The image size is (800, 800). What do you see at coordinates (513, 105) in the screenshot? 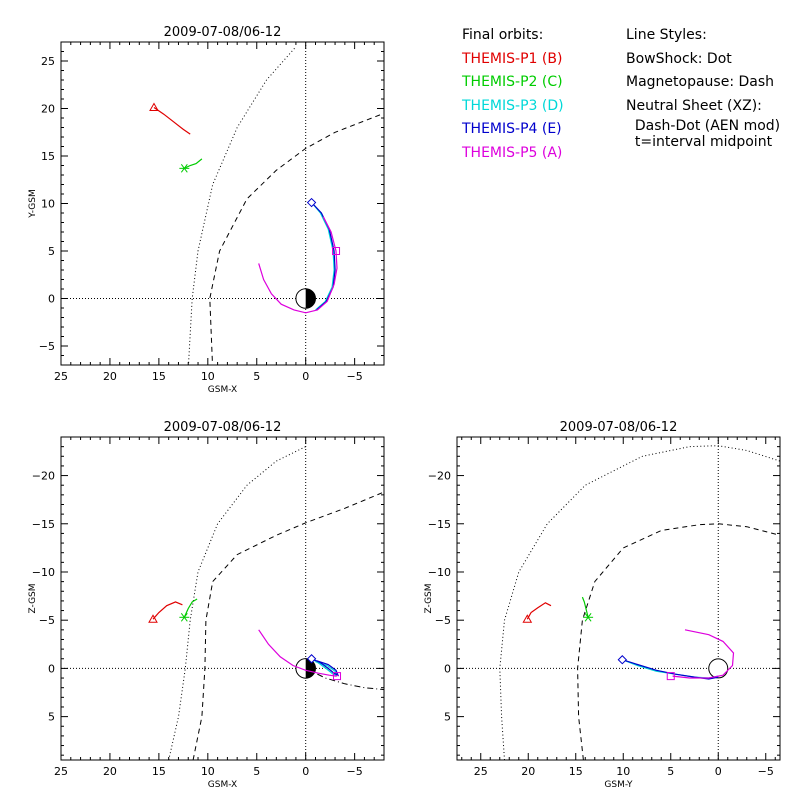
I see `legend-probe-p3: THEMIS-P3 (D)` at bounding box center [513, 105].